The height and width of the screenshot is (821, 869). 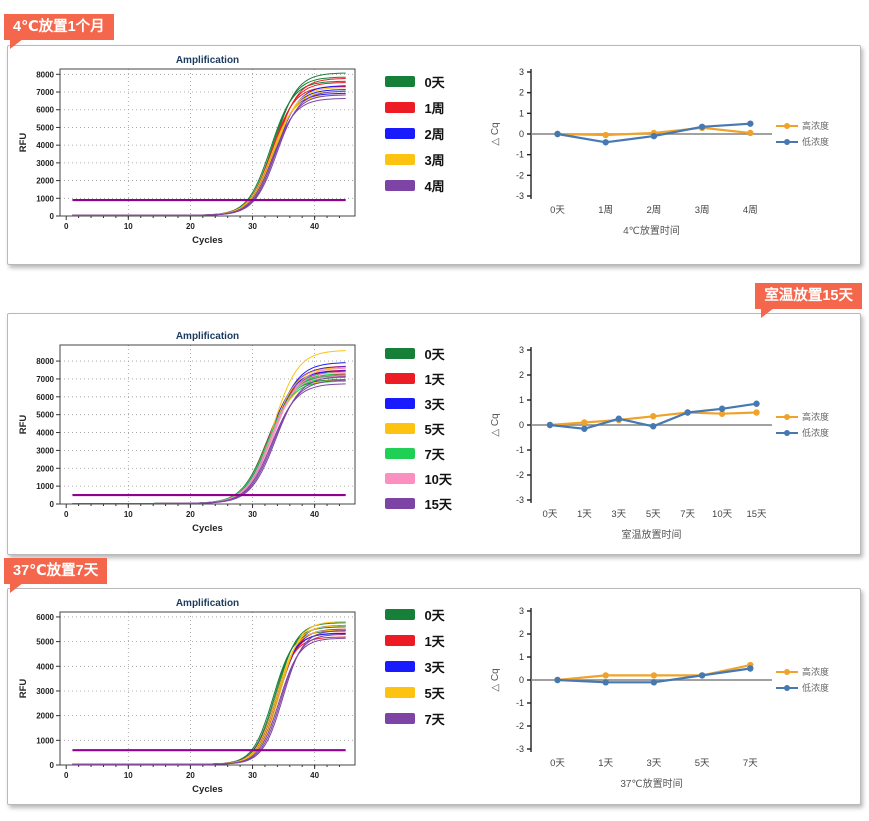 What do you see at coordinates (618, 514) in the screenshot?
I see `svg-text: 3天` at bounding box center [618, 514].